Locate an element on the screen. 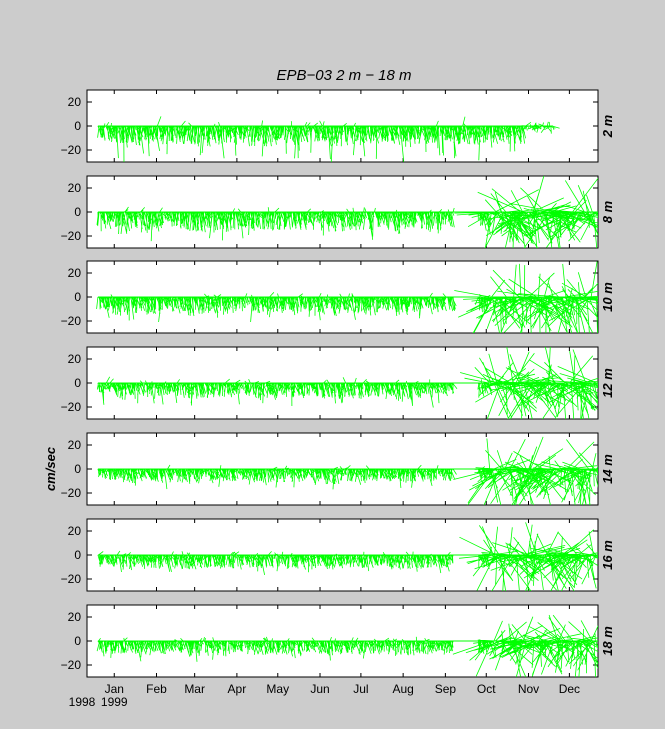 The width and height of the screenshot is (665, 729). x-tick-label: Aug is located at coordinates (402, 689).